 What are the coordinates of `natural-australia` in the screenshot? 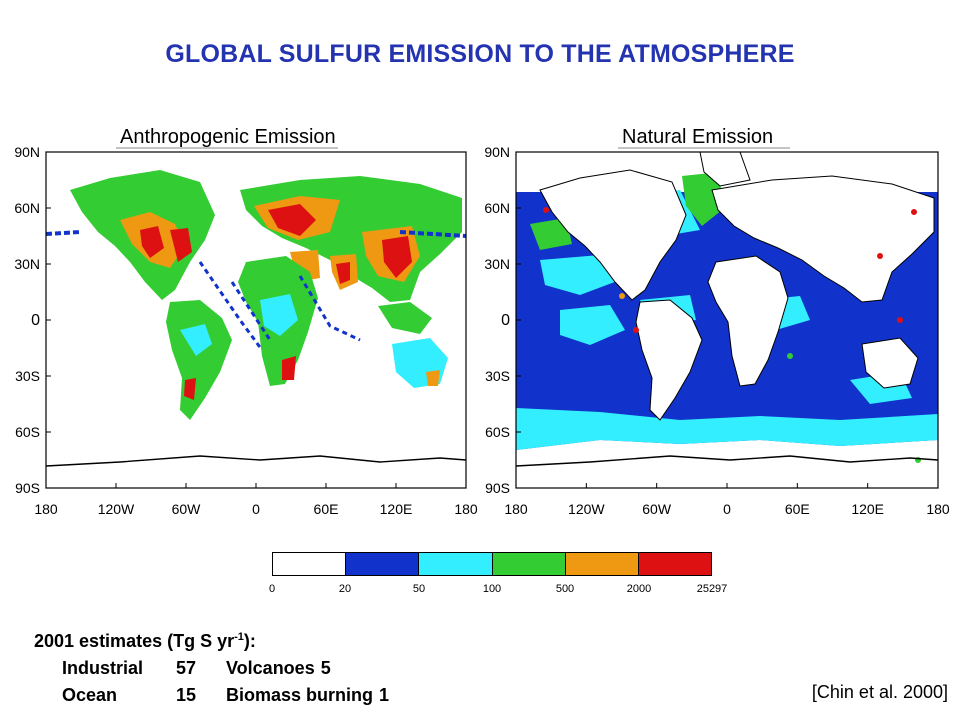 It's located at (890, 363).